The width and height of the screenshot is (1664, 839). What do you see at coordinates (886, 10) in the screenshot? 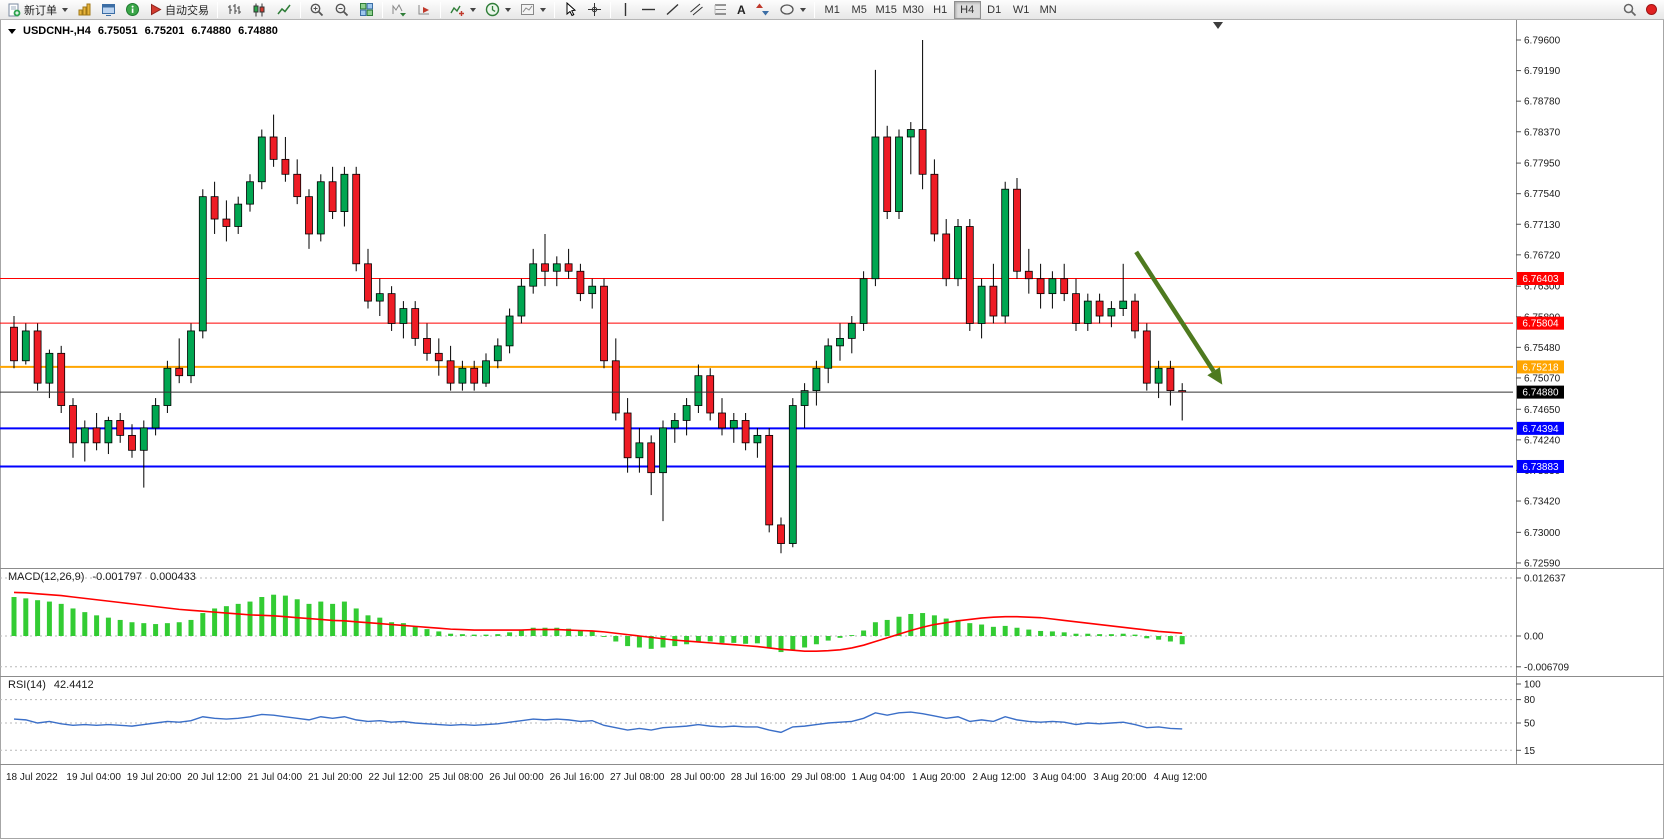
I see `timeframe-button-m15: M15` at bounding box center [886, 10].